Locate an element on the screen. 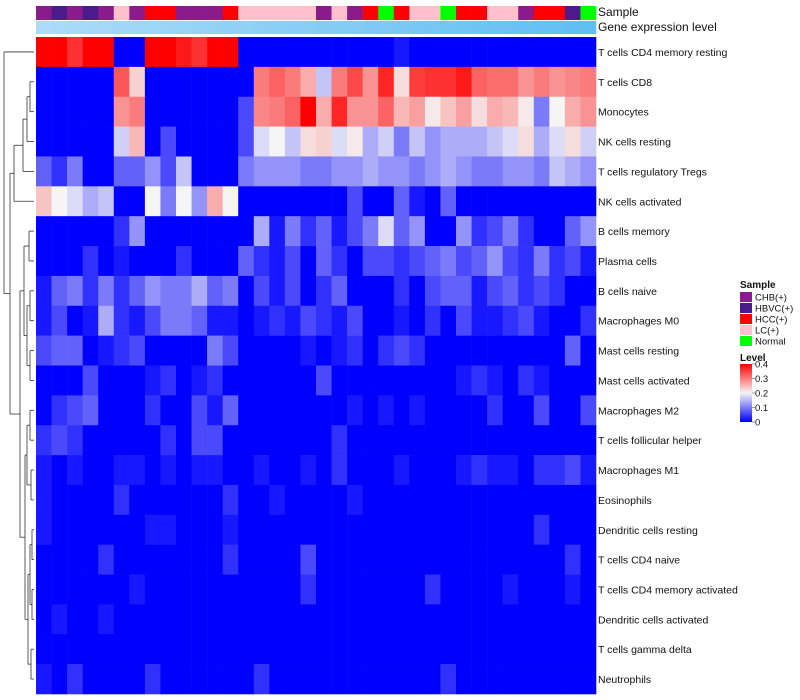  row-label: Mast cells activated is located at coordinates (644, 381).